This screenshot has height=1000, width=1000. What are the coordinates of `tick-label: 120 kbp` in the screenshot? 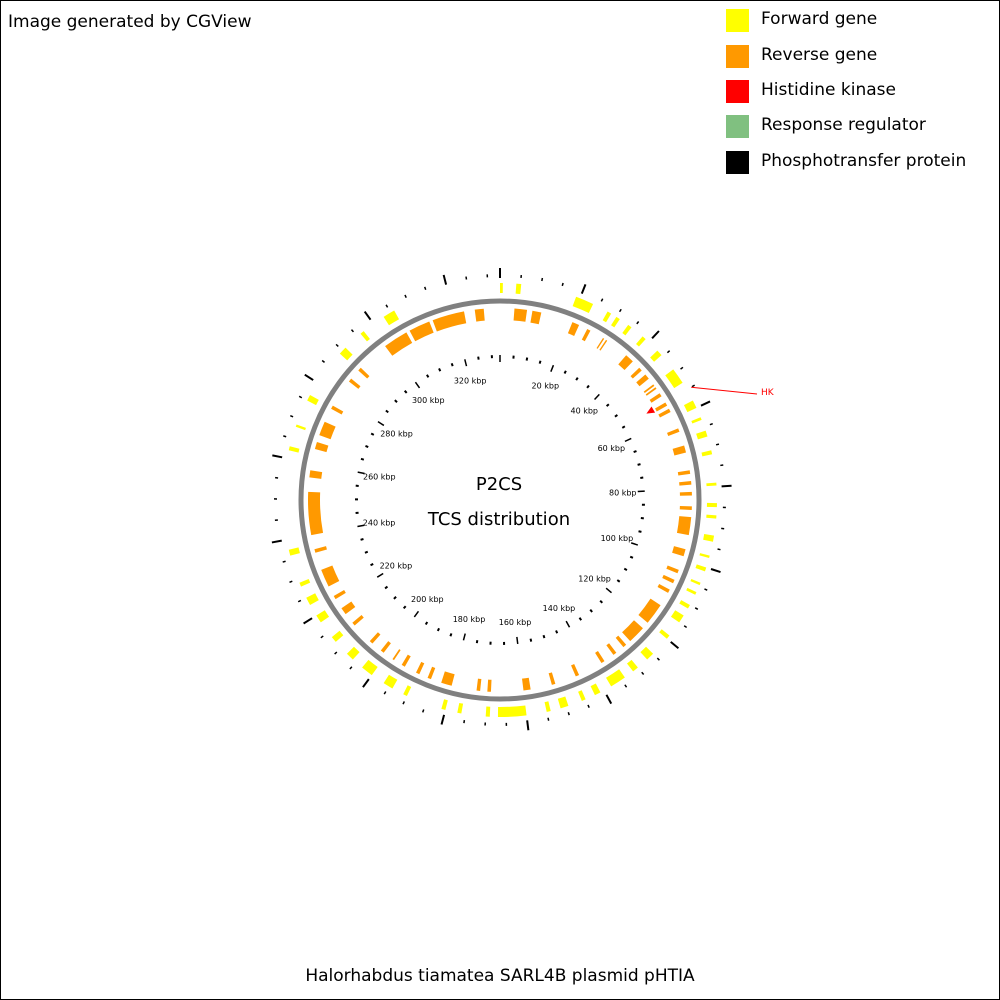 It's located at (594, 579).